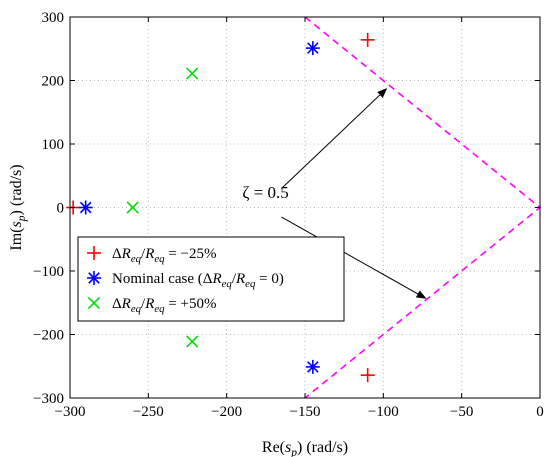  What do you see at coordinates (164, 255) in the screenshot?
I see `legend-entry: ΔReq/Req = −25%` at bounding box center [164, 255].